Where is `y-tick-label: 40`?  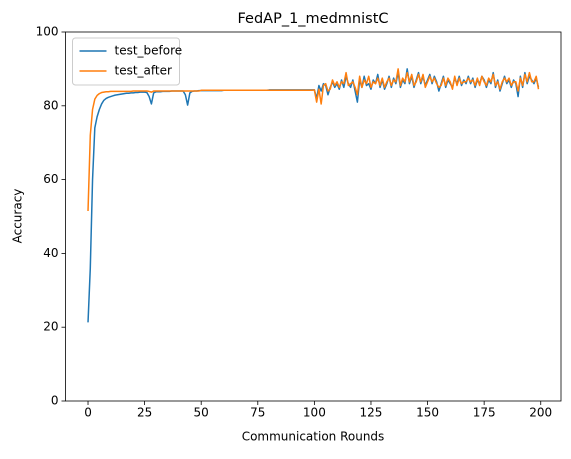 y-tick-label: 40 is located at coordinates (50, 253).